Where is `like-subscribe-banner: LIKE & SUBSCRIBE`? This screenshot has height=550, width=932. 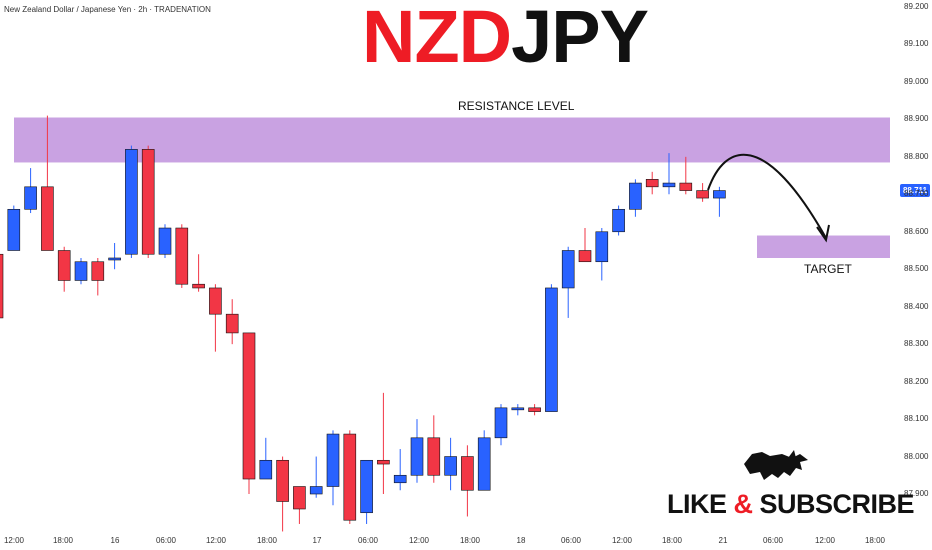
like-subscribe-banner: LIKE & SUBSCRIBE is located at coordinates (791, 504).